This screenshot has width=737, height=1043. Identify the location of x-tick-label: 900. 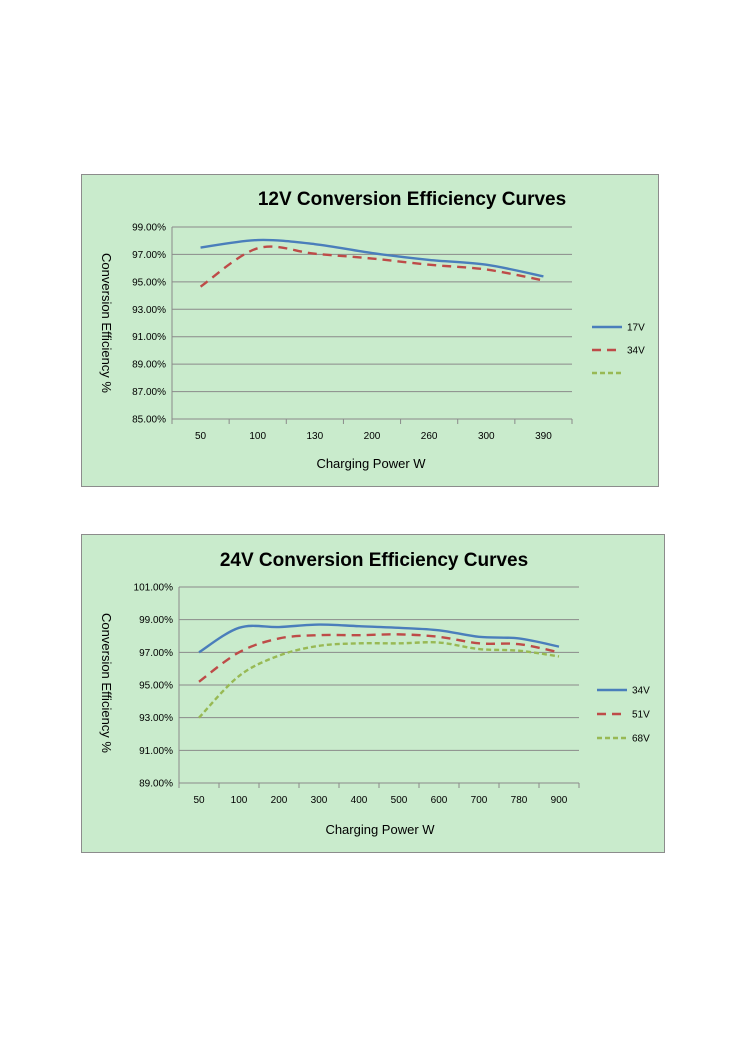
(559, 800).